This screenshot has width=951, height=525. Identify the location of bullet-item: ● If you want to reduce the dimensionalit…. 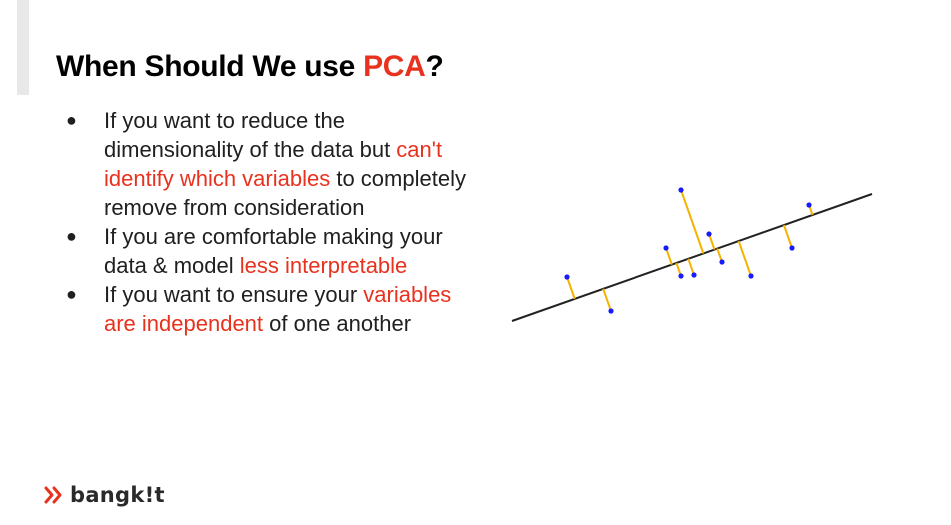
(266, 164).